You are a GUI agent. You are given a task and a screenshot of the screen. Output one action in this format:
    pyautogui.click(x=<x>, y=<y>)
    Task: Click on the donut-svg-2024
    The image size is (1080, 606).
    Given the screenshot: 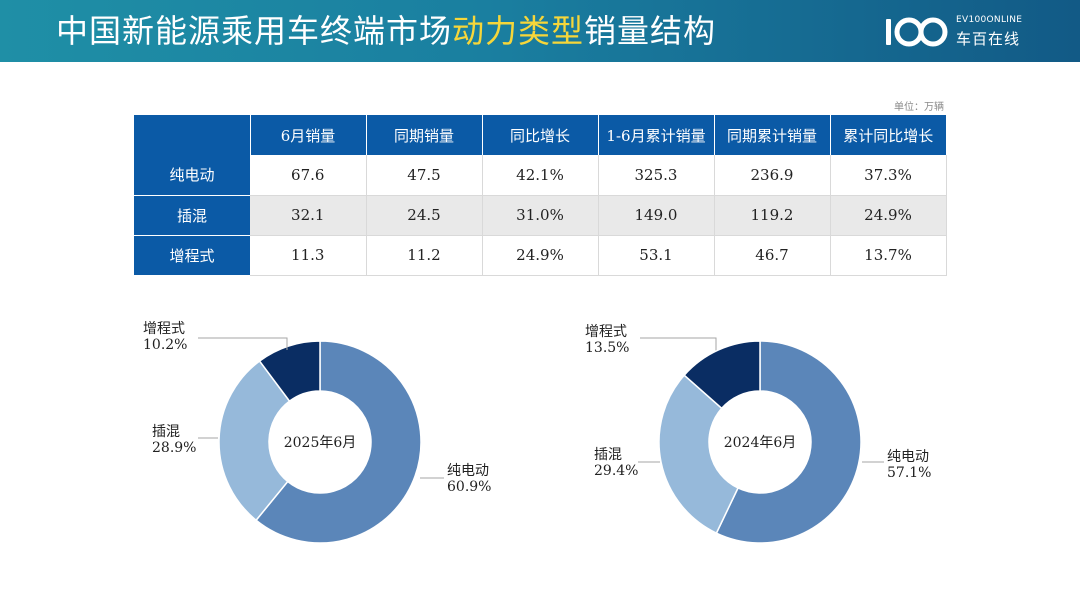 What is the action you would take?
    pyautogui.click(x=760, y=442)
    